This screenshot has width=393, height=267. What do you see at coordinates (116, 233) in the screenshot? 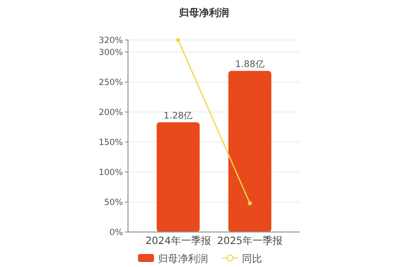
I see `y-tick-label: 0%` at bounding box center [116, 233].